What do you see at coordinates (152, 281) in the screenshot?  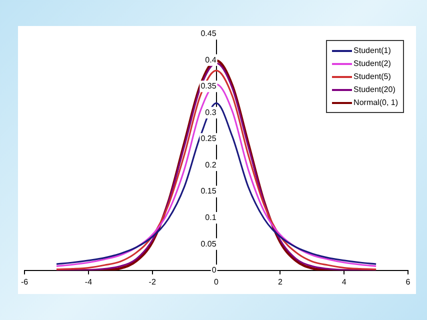 I see `x-tick-label: -2` at bounding box center [152, 281].